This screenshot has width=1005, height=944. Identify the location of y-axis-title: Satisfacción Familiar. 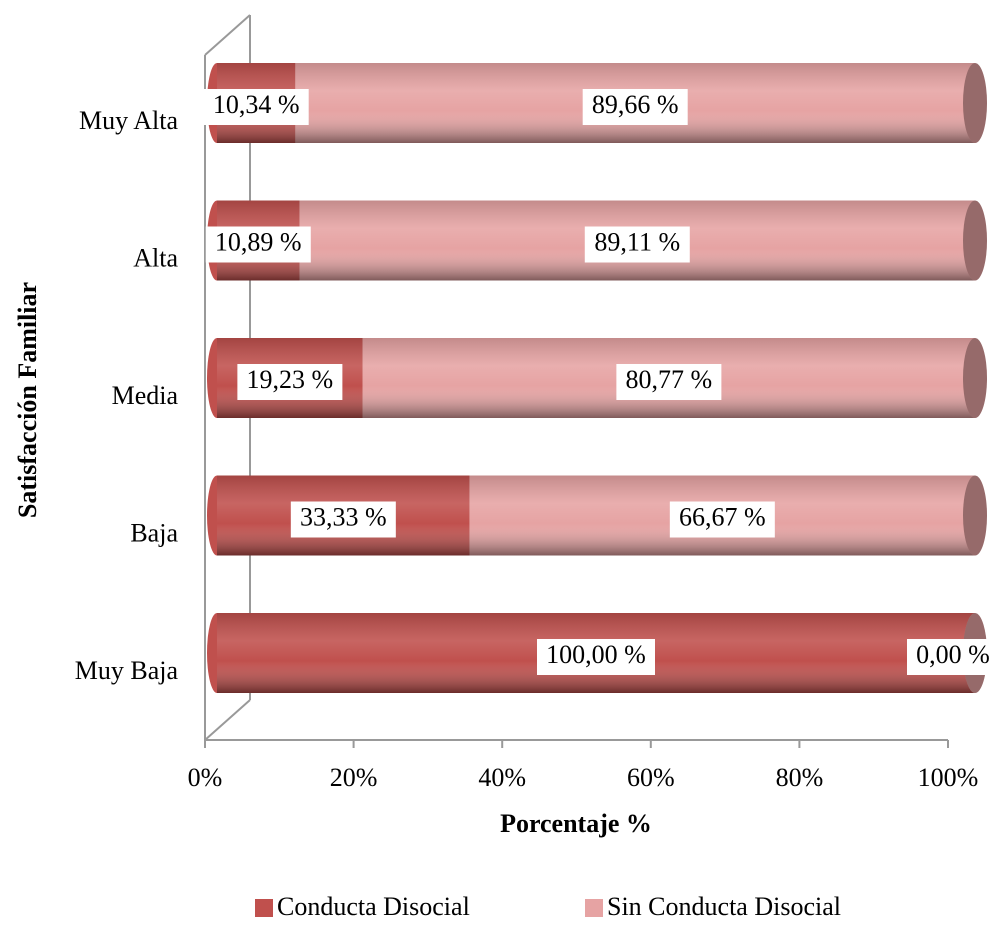
(27, 400).